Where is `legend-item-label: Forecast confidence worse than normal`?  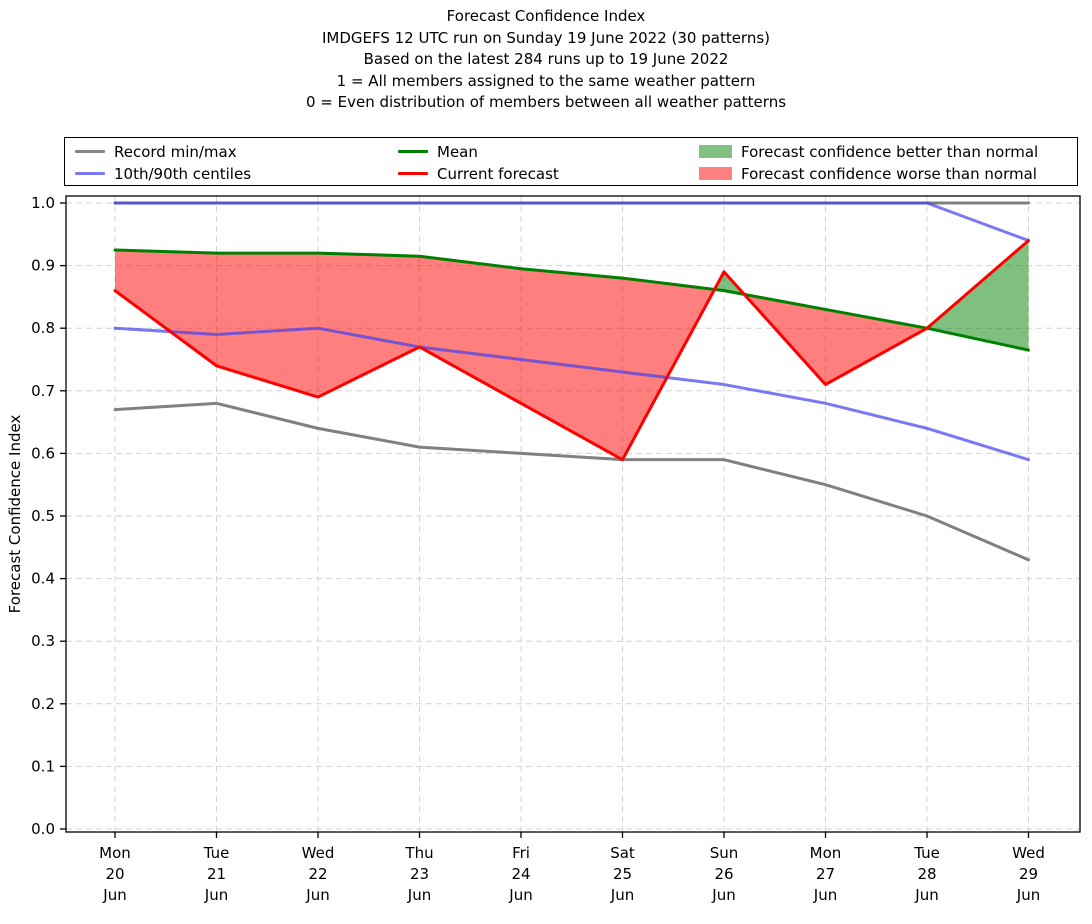
legend-item-label: Forecast confidence worse than normal is located at coordinates (889, 173).